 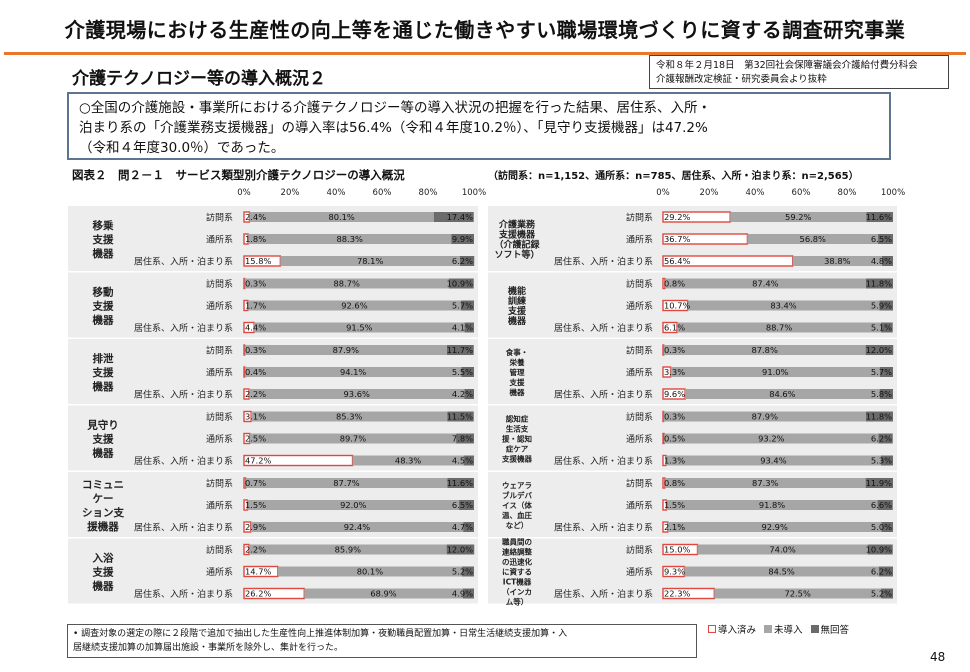 What do you see at coordinates (677, 306) in the screenshot?
I see `data-label-installed: 10.7%` at bounding box center [677, 306].